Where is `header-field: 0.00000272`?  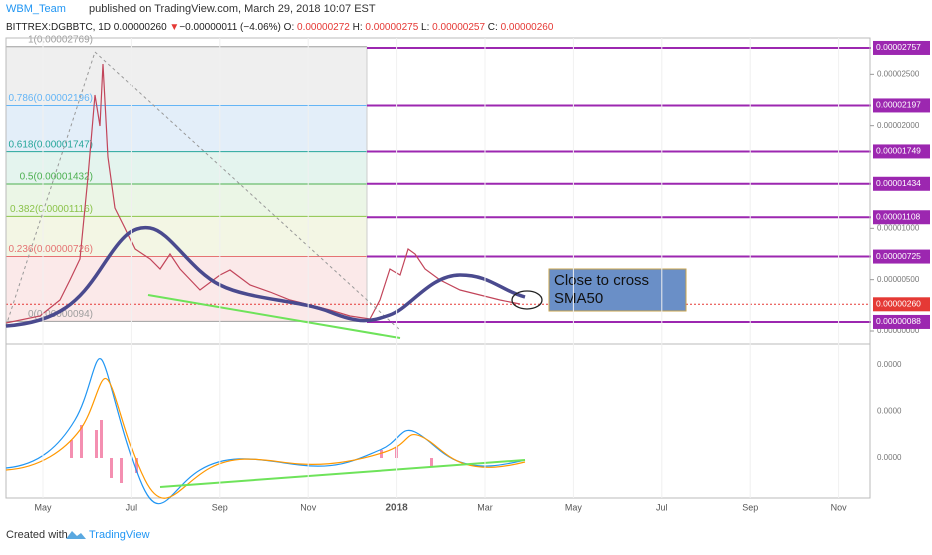 header-field: 0.00000272 is located at coordinates (323, 27).